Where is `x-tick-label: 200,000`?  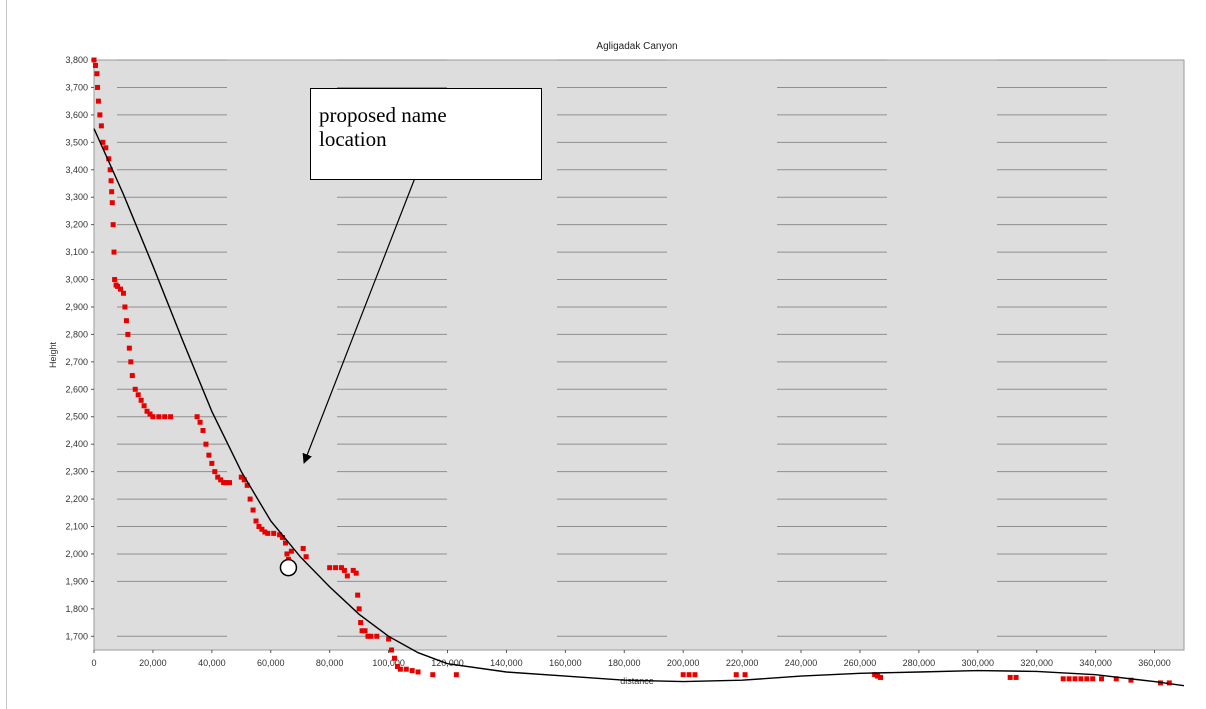
x-tick-label: 200,000 is located at coordinates (683, 663).